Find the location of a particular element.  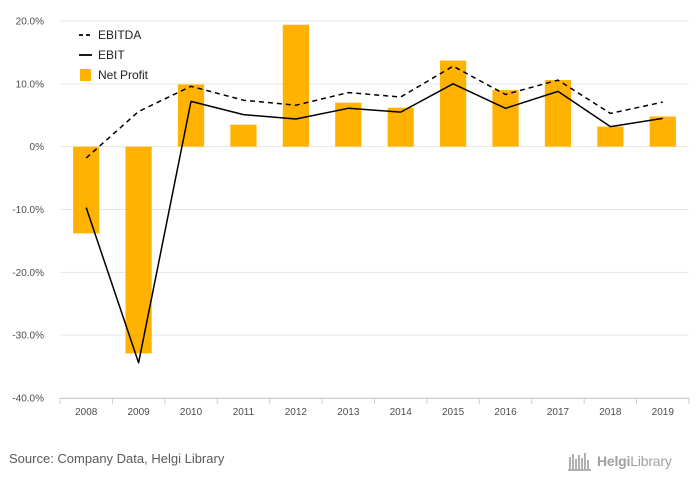

legend-label: EBITDA is located at coordinates (119, 35).